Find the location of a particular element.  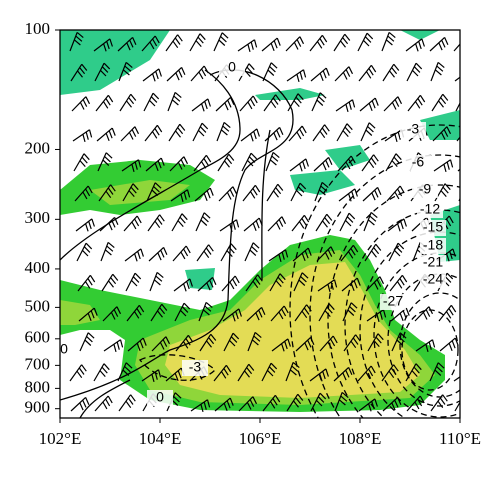

contour-label: 0 is located at coordinates (160, 397).